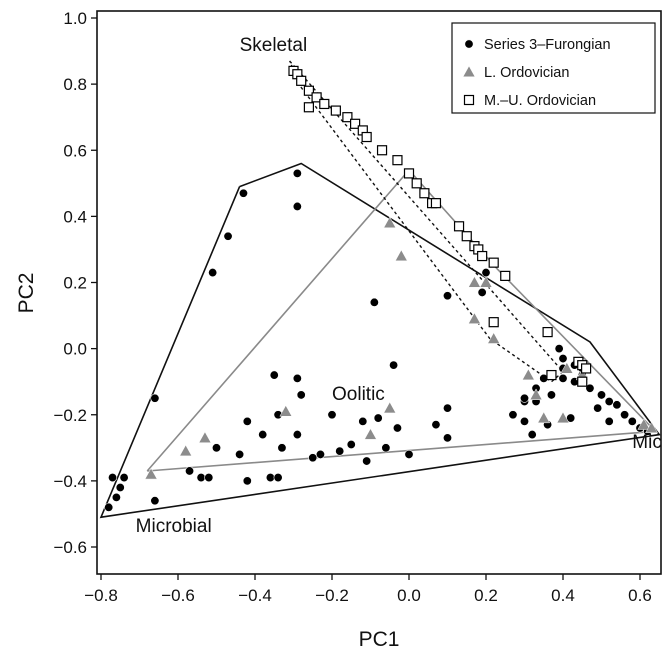 The image size is (663, 658). What do you see at coordinates (332, 595) in the screenshot?
I see `x-tick-label: −0.2` at bounding box center [332, 595].